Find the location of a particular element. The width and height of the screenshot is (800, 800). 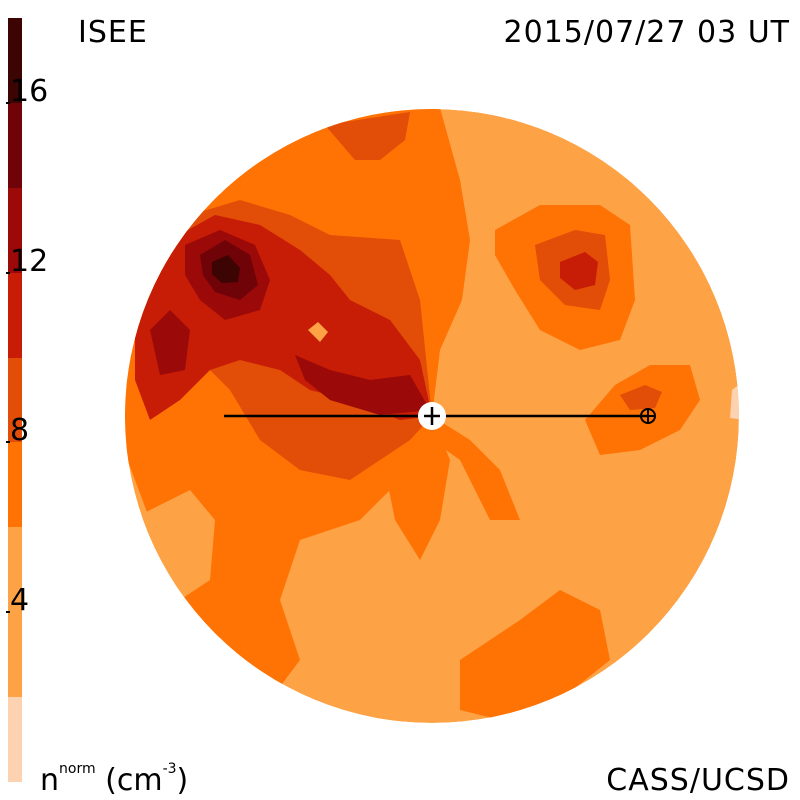

contour-region-southeast is located at coordinates (535, 655).